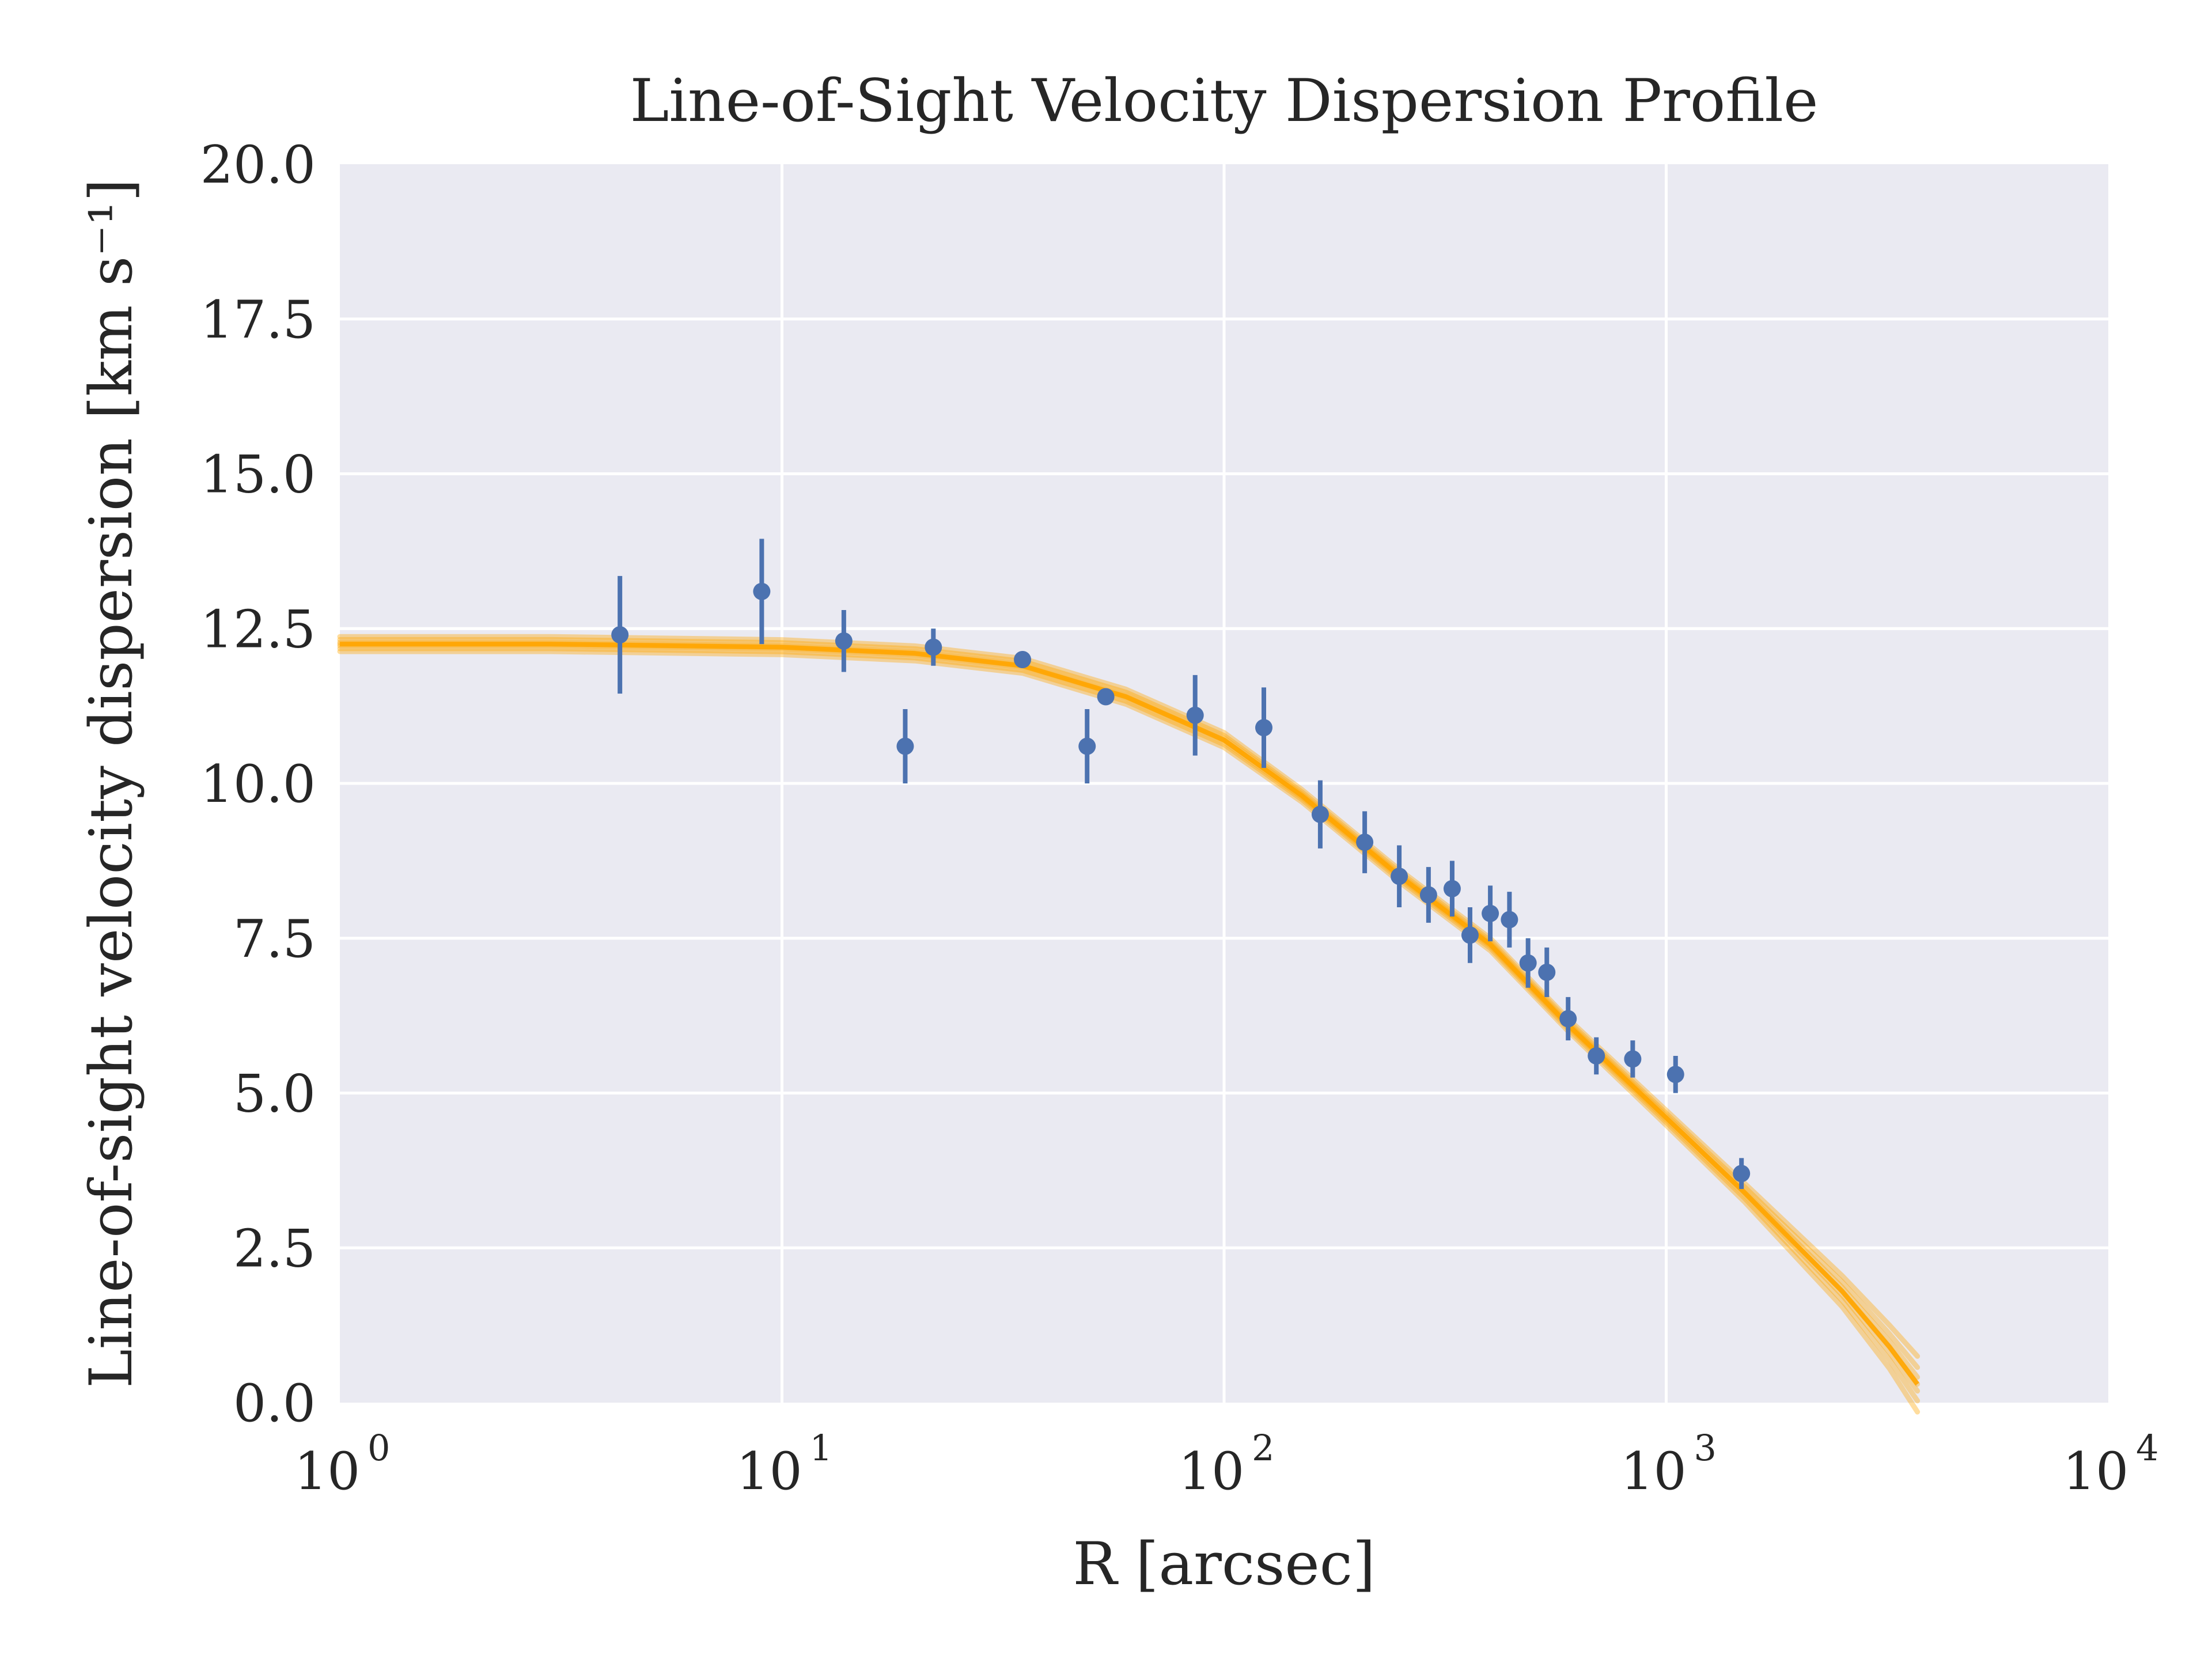  What do you see at coordinates (1224, 1564) in the screenshot?
I see `x-axis-label: R [arcsec]` at bounding box center [1224, 1564].